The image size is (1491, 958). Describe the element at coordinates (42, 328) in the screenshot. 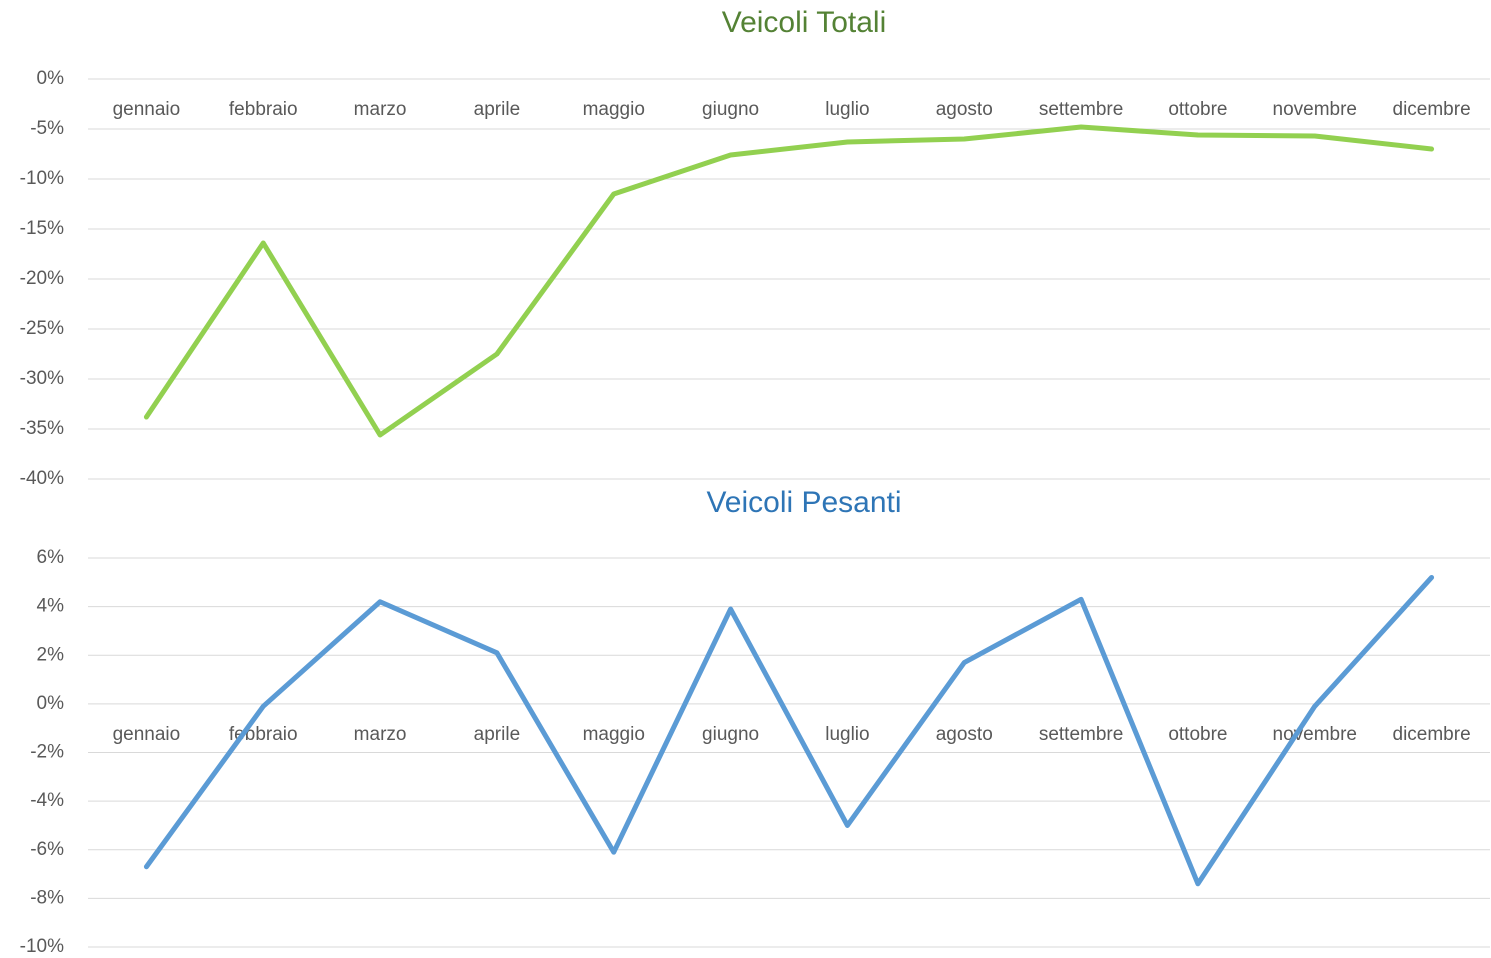

I see `y-tick-label: -25%` at that location.